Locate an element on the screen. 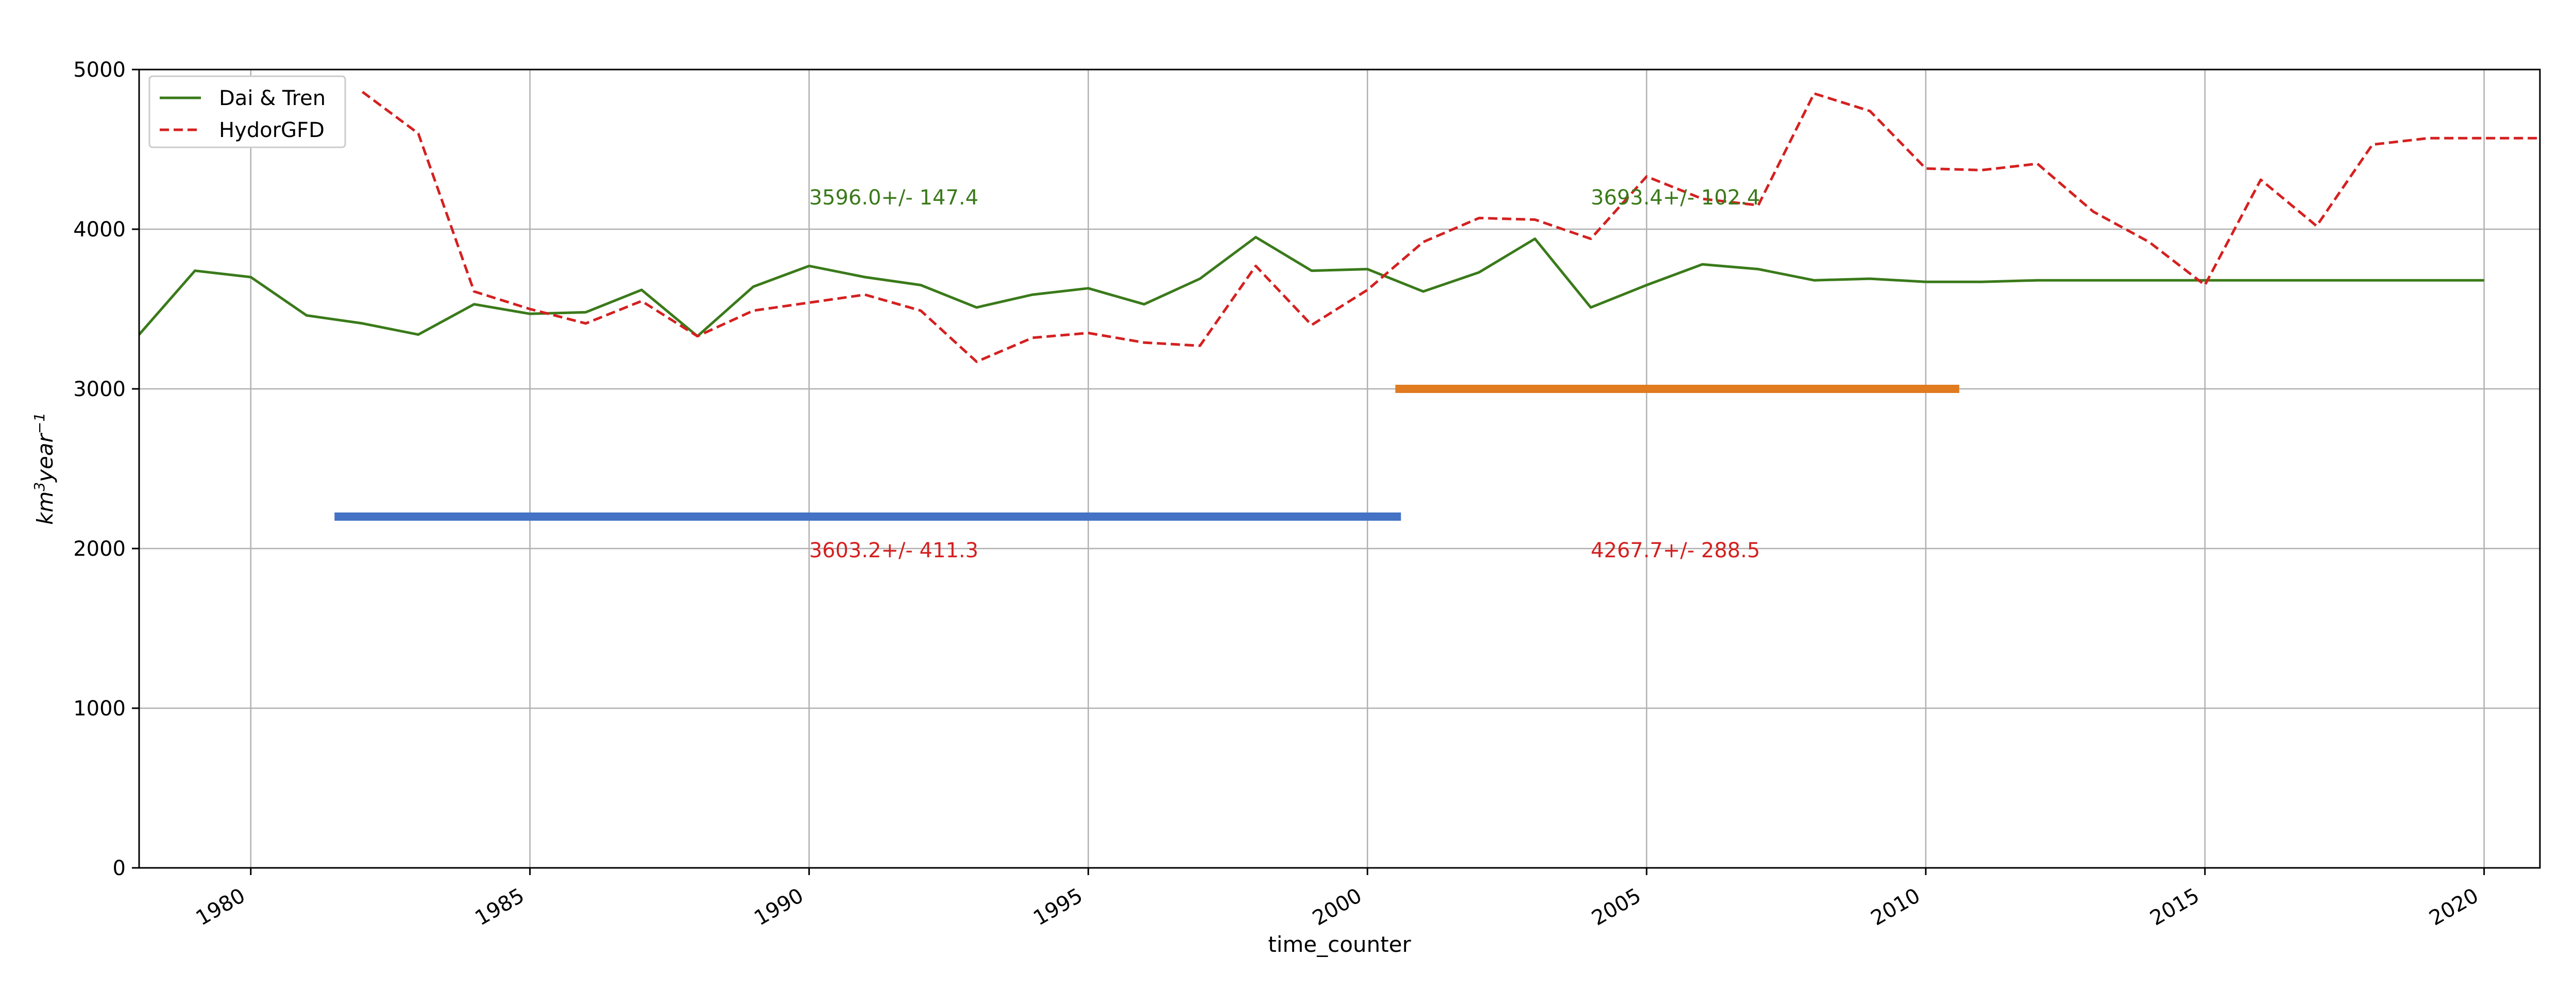 This screenshot has height=992, width=2576. period-bars is located at coordinates (1146, 453).